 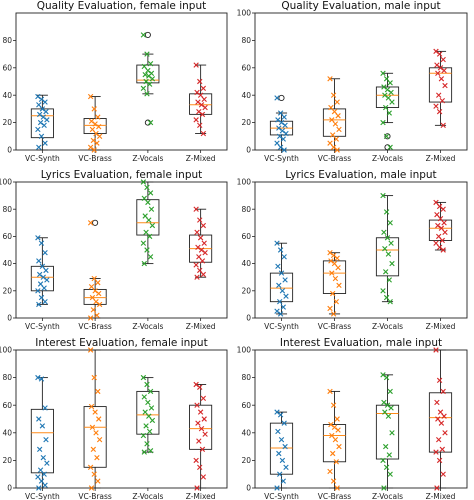 I want to click on x-tick-label: VC-Synth, so click(x=281, y=496).